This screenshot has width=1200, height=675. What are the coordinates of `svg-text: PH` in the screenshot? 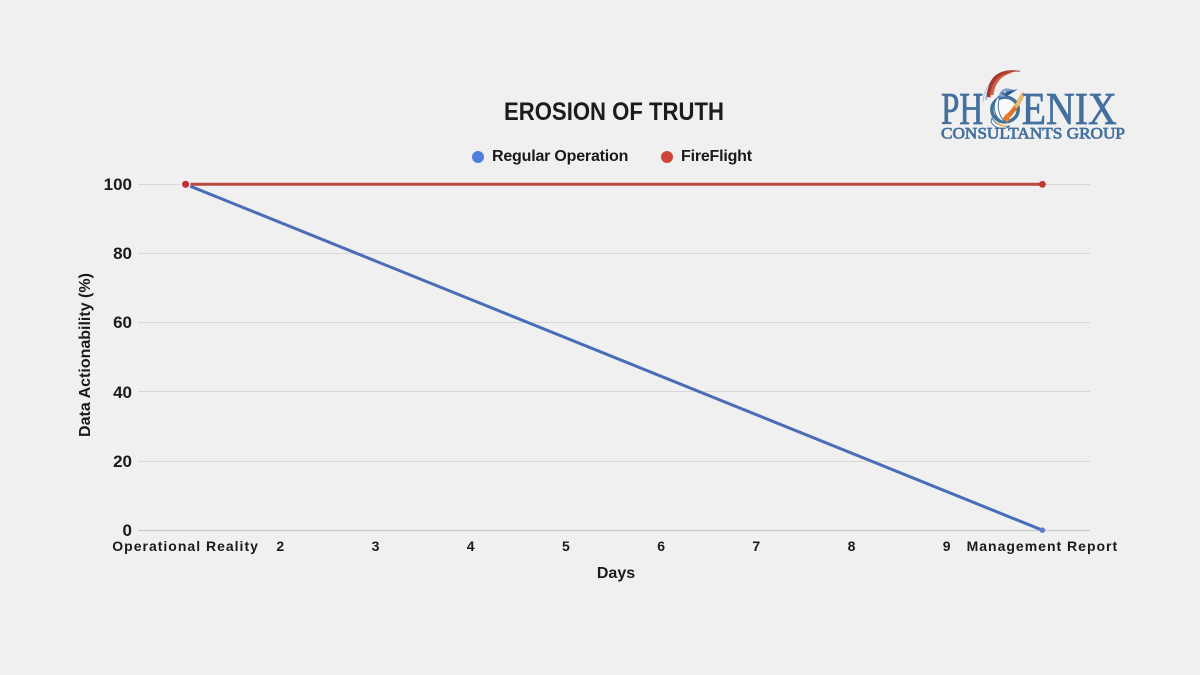 It's located at (962, 108).